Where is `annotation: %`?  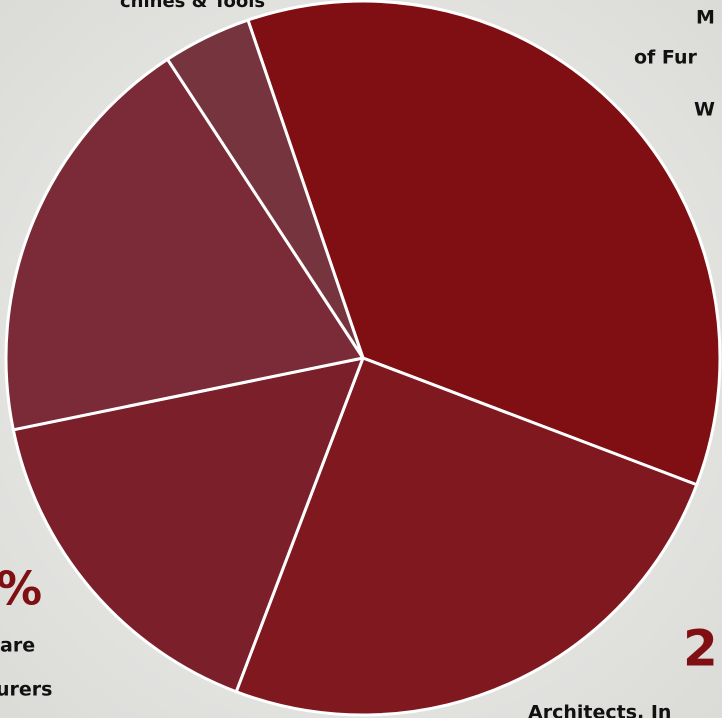
annotation: % is located at coordinates (21, 589).